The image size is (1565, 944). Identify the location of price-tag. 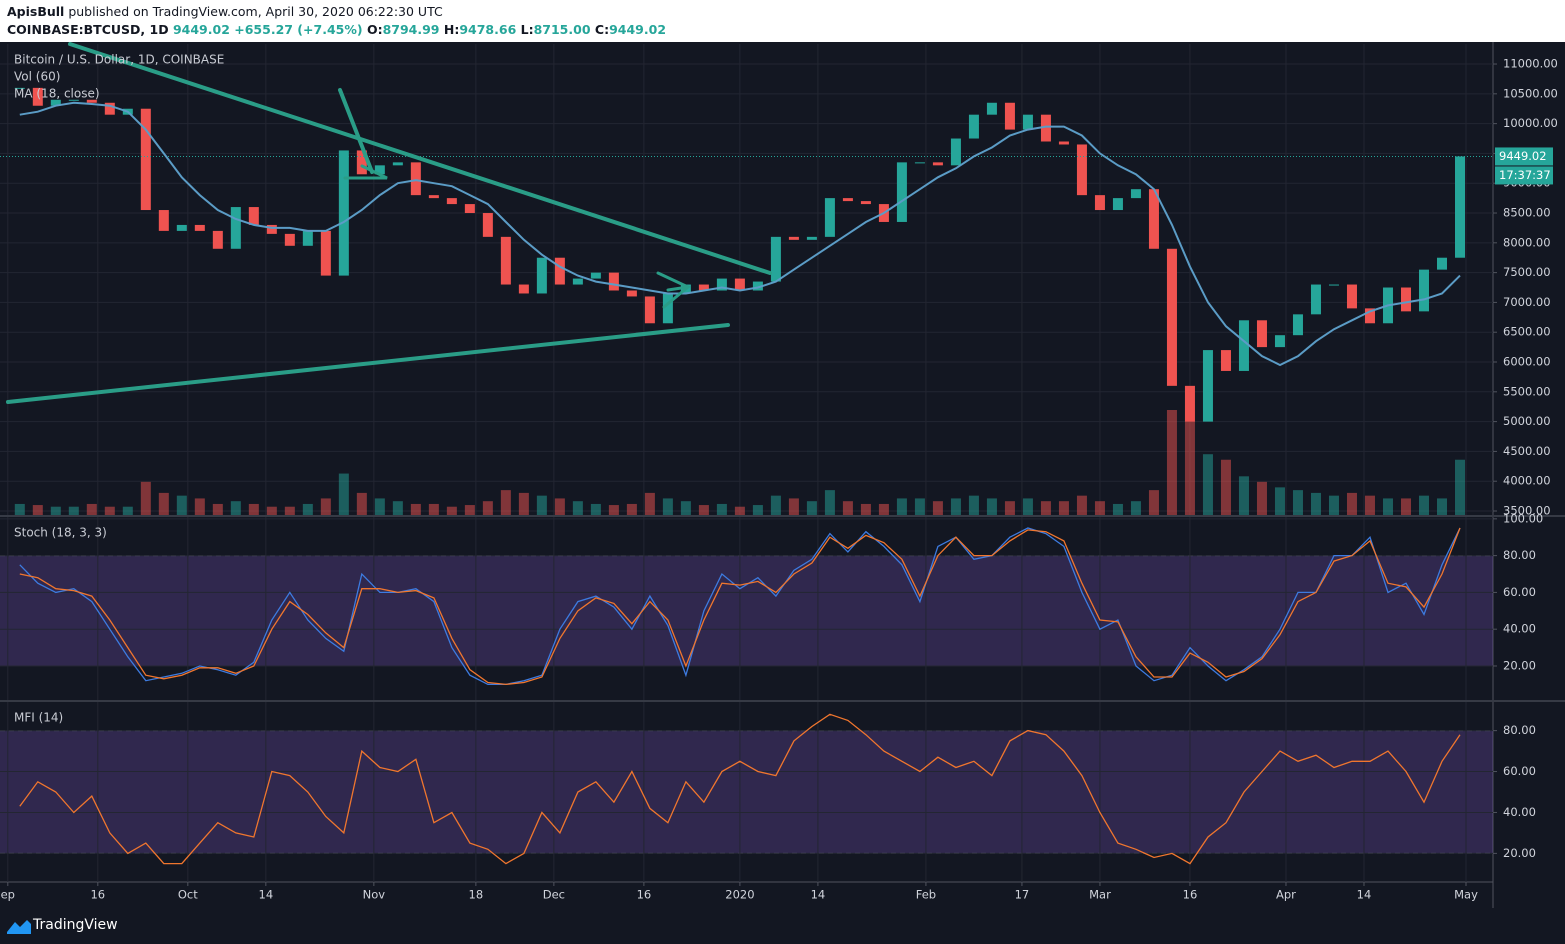
(1524, 156).